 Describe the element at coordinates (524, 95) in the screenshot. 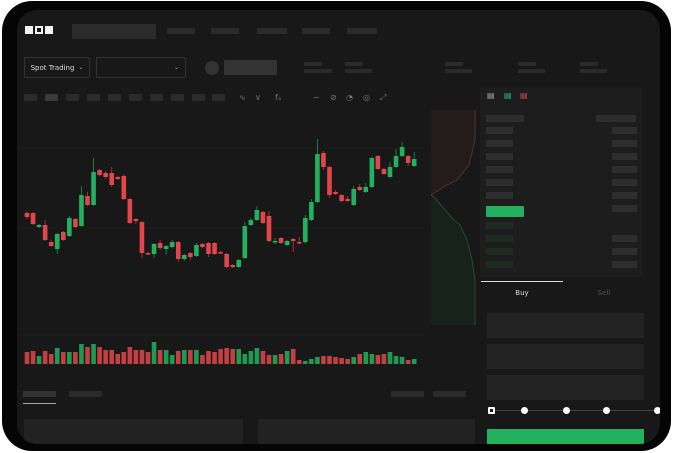

I see `book-asks-icon: ▤` at that location.